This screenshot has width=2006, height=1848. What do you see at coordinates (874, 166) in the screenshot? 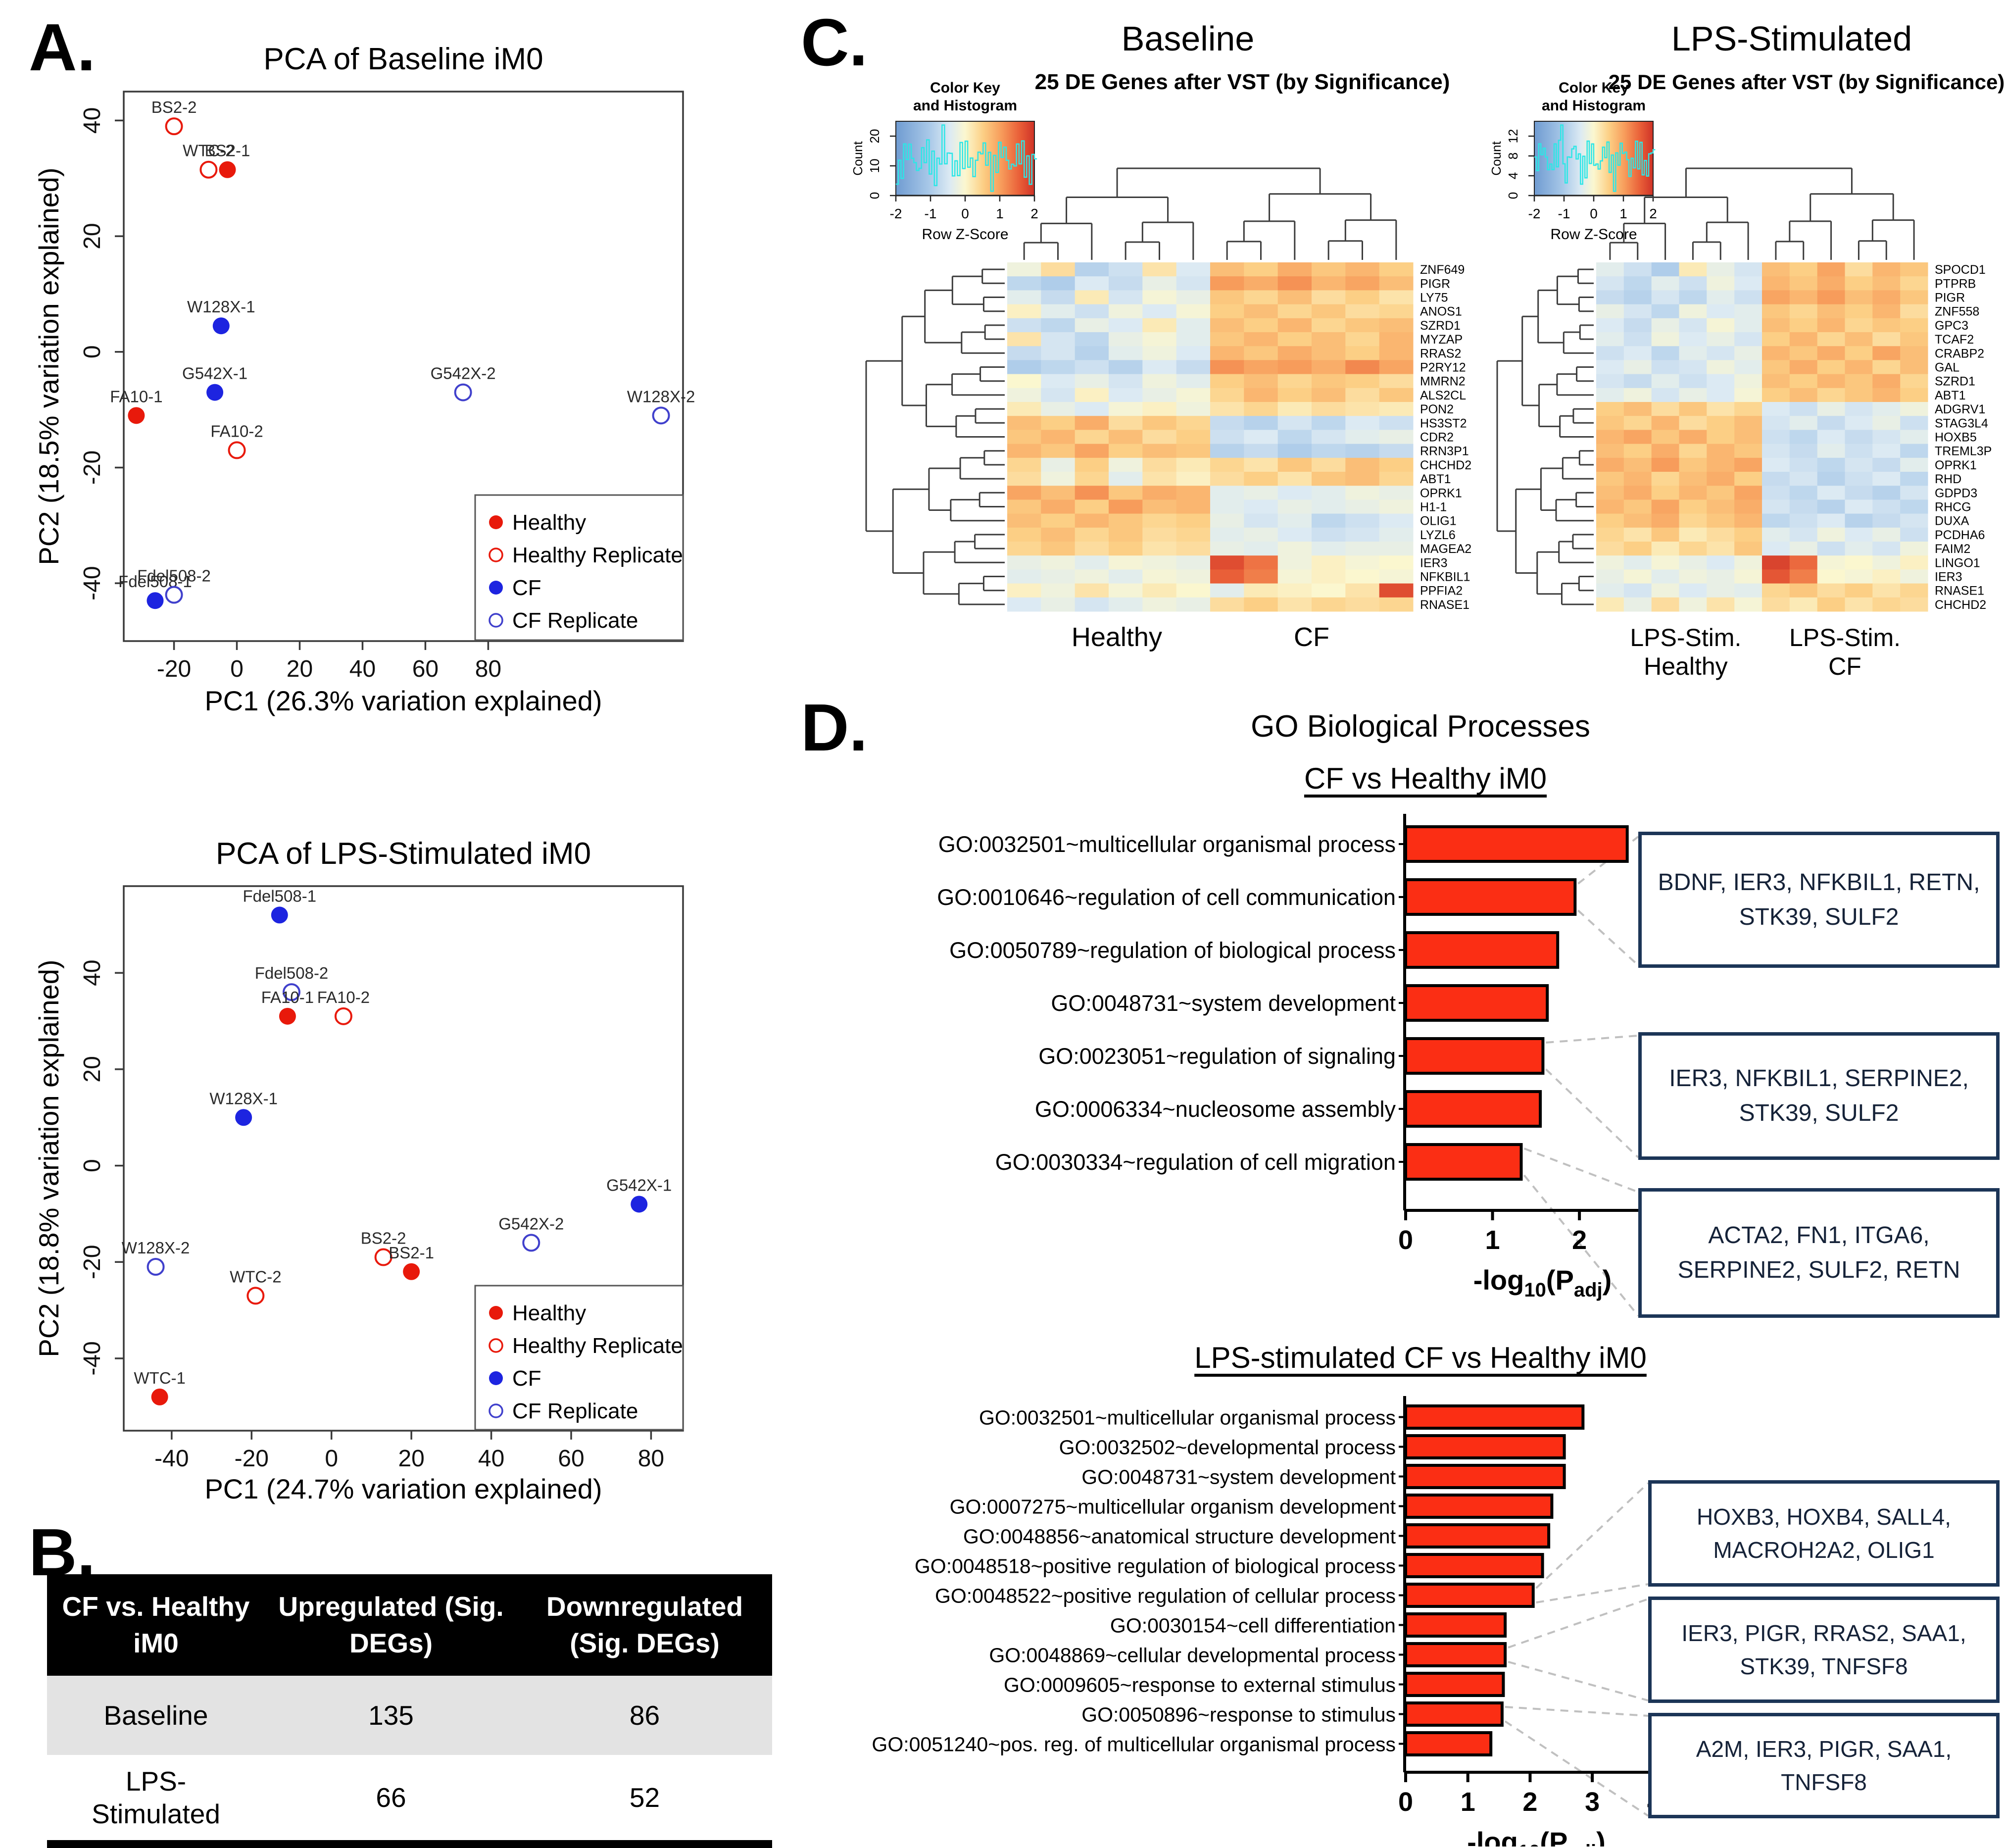
I see `svg-text: 10` at bounding box center [874, 166].